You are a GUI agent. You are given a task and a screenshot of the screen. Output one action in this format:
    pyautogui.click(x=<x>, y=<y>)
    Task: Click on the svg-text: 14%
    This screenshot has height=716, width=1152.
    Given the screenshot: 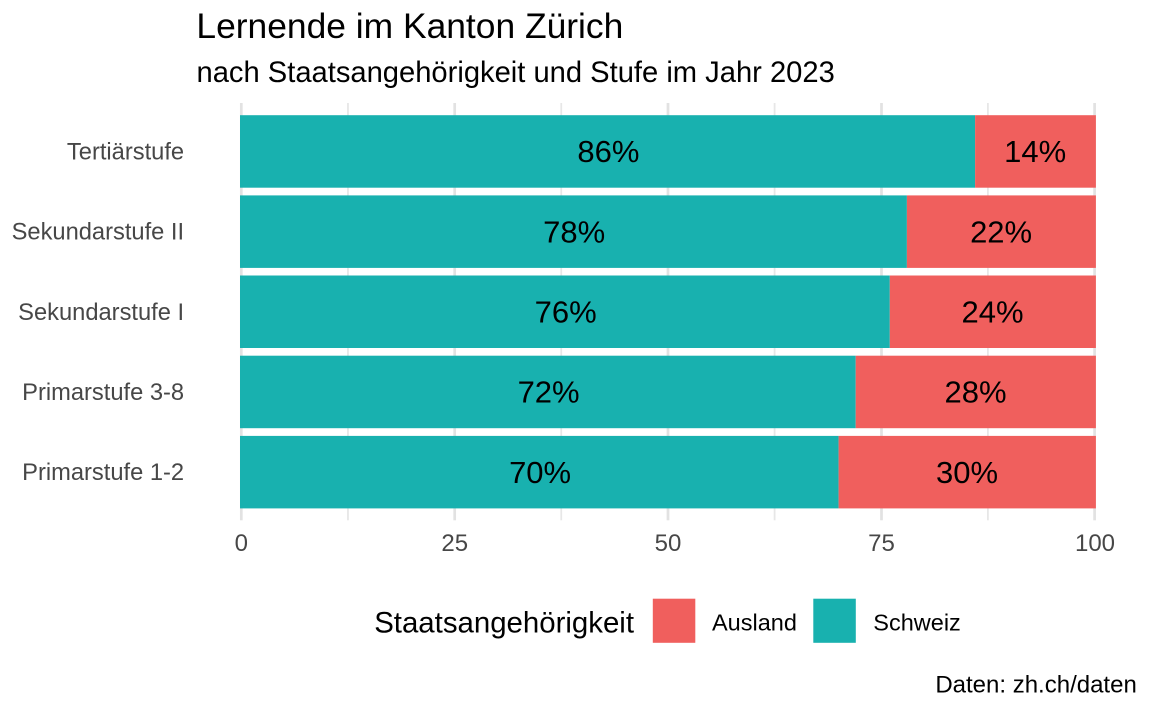 What is the action you would take?
    pyautogui.click(x=1035, y=151)
    